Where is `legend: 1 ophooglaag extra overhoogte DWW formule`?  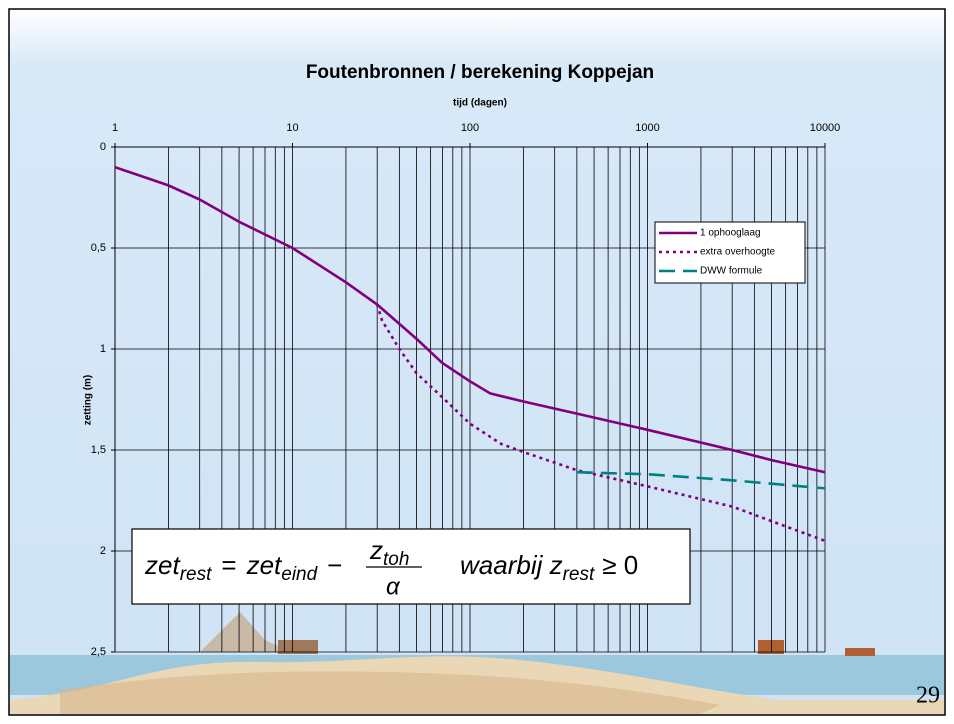
legend: 1 ophooglaag extra overhoogte DWW formule is located at coordinates (730, 252).